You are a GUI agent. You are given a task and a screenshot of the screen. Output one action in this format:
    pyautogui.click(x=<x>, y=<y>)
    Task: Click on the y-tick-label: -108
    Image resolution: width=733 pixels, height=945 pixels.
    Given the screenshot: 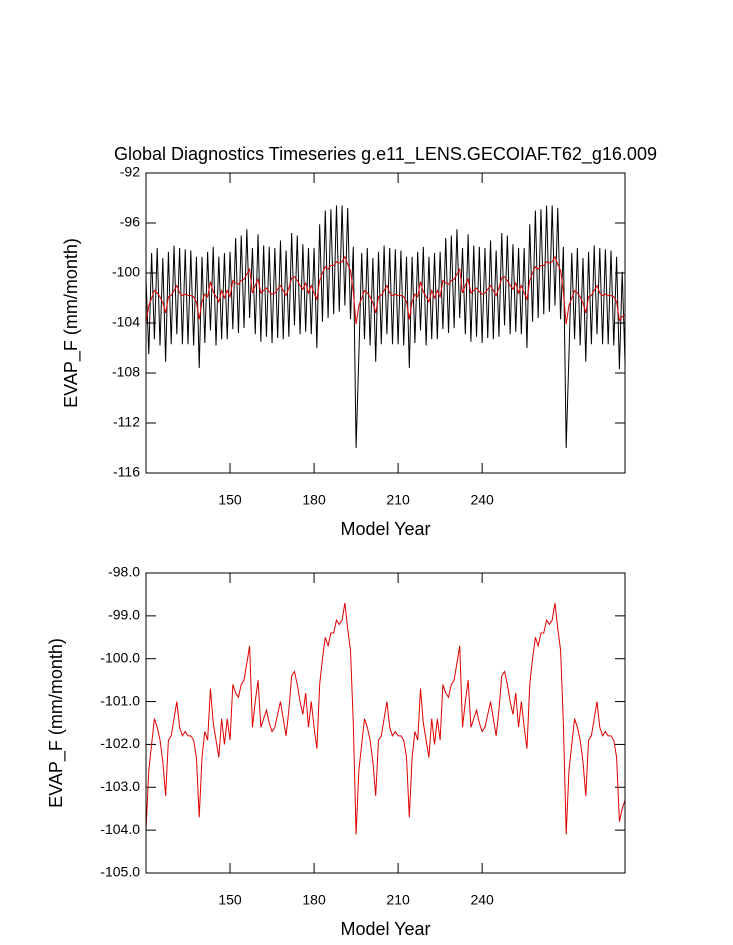 What is the action you would take?
    pyautogui.click(x=126, y=372)
    